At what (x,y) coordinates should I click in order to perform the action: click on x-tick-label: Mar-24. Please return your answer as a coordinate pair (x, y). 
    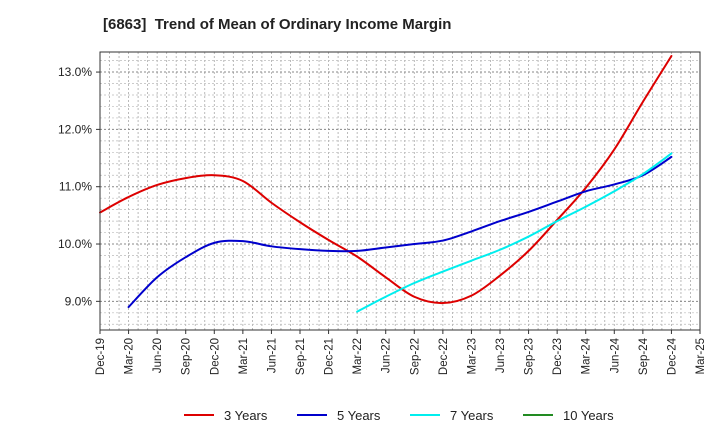
    Looking at the image, I should click on (587, 355).